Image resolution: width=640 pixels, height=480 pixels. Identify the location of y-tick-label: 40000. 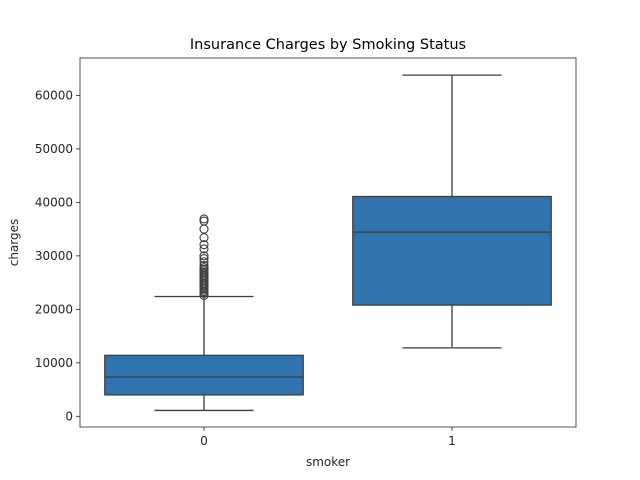
(54, 202).